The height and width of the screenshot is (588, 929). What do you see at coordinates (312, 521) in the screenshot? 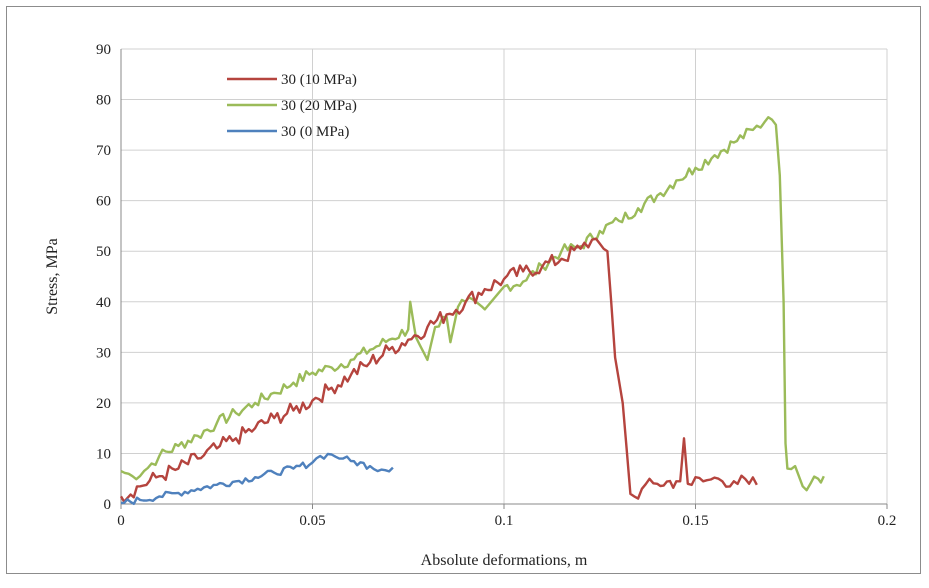
I see `x-tick-label: 0.05` at bounding box center [312, 521].